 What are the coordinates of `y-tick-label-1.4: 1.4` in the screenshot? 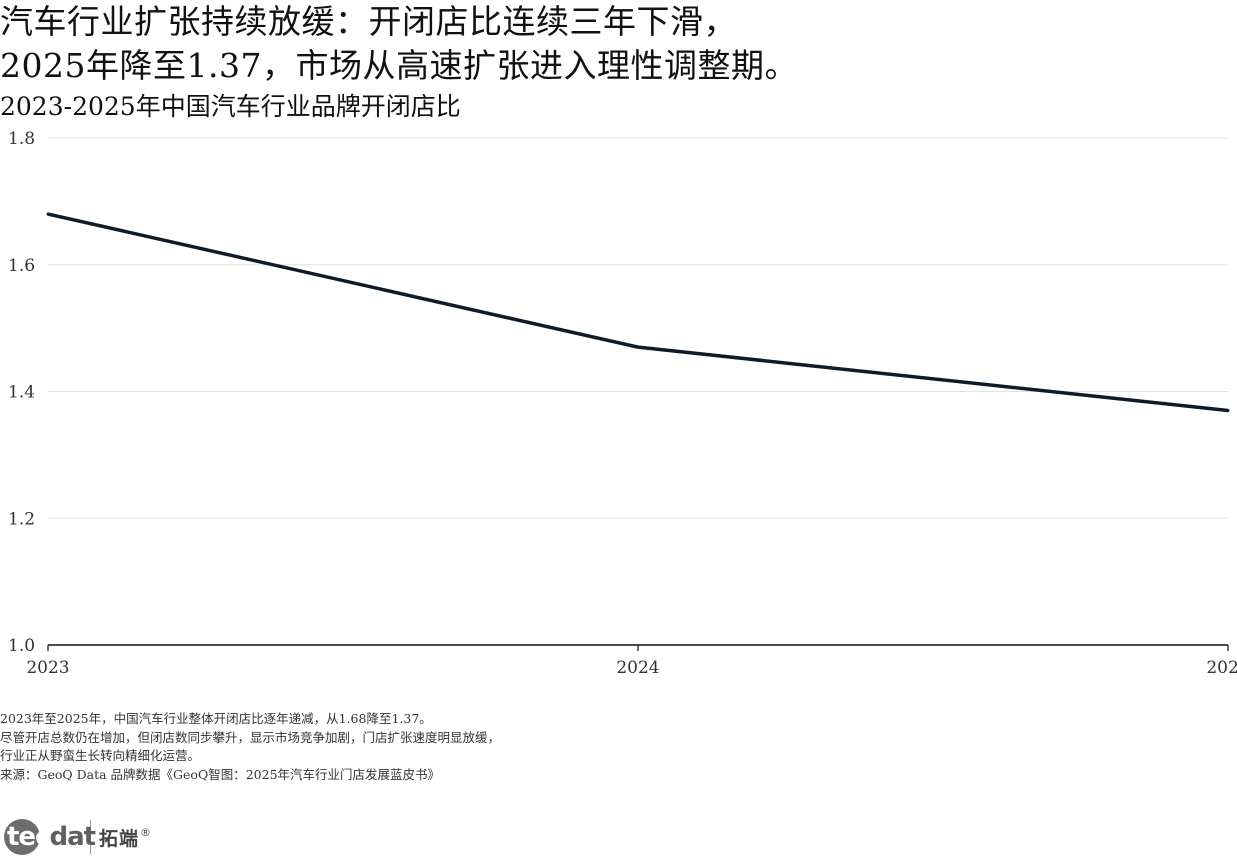 It's located at (21, 393).